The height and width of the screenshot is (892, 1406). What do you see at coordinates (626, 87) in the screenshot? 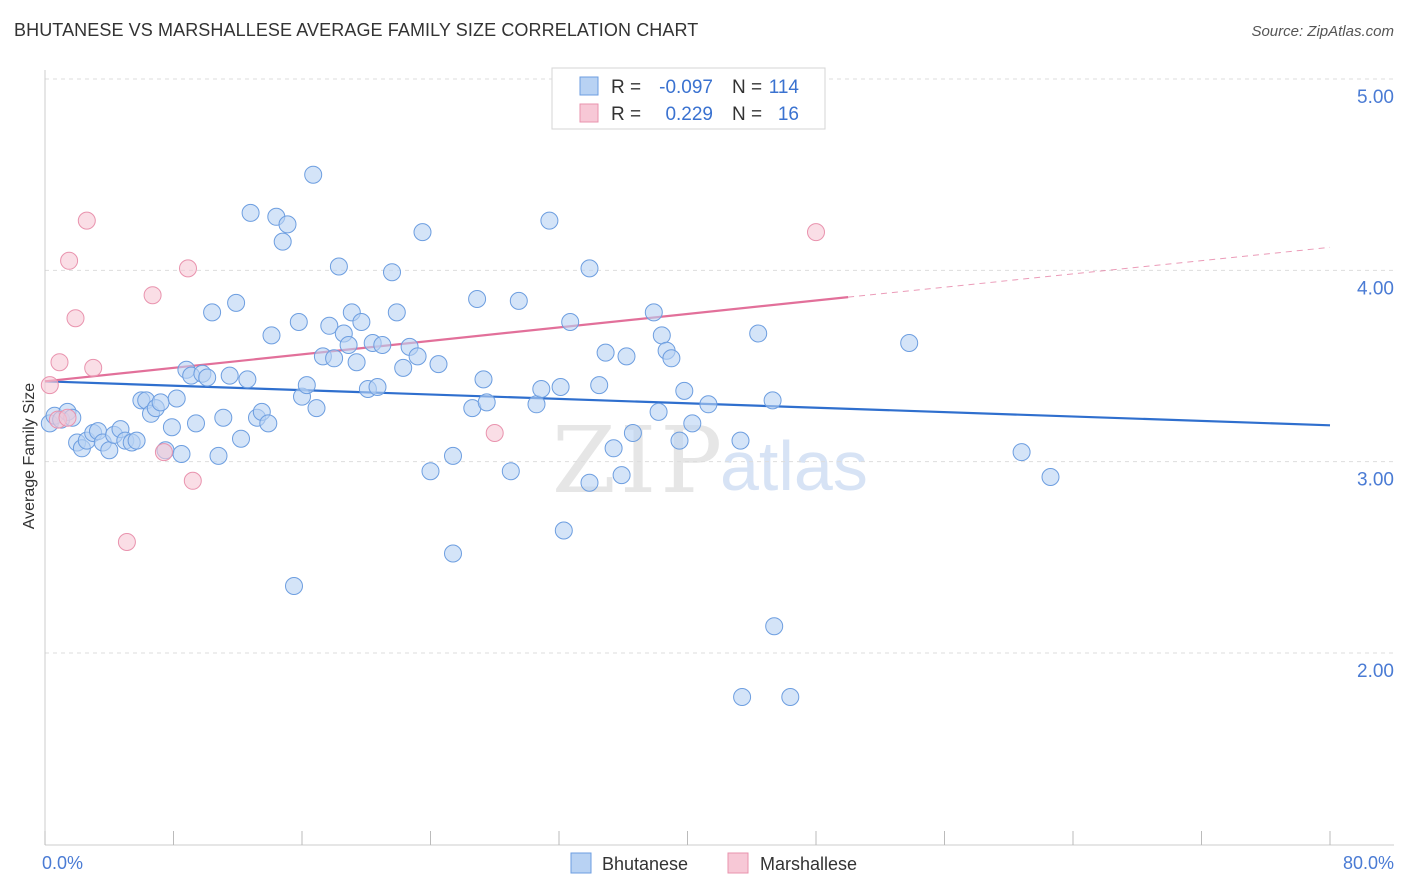
I see `legend-r-label-1: R =` at bounding box center [626, 87].